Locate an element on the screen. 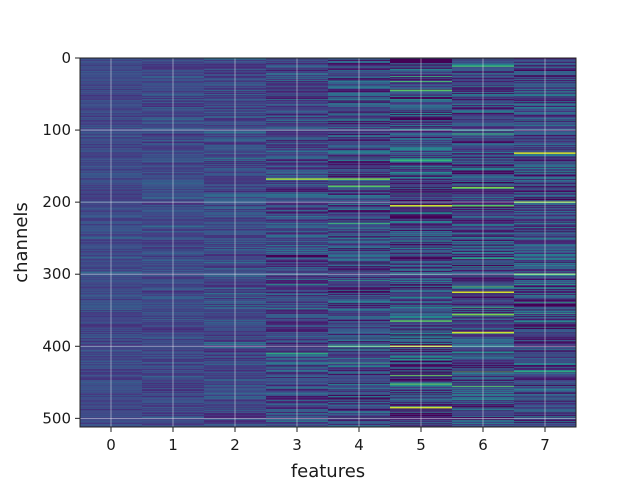 The image size is (640, 480). y-tick-label: 300 is located at coordinates (56, 274).